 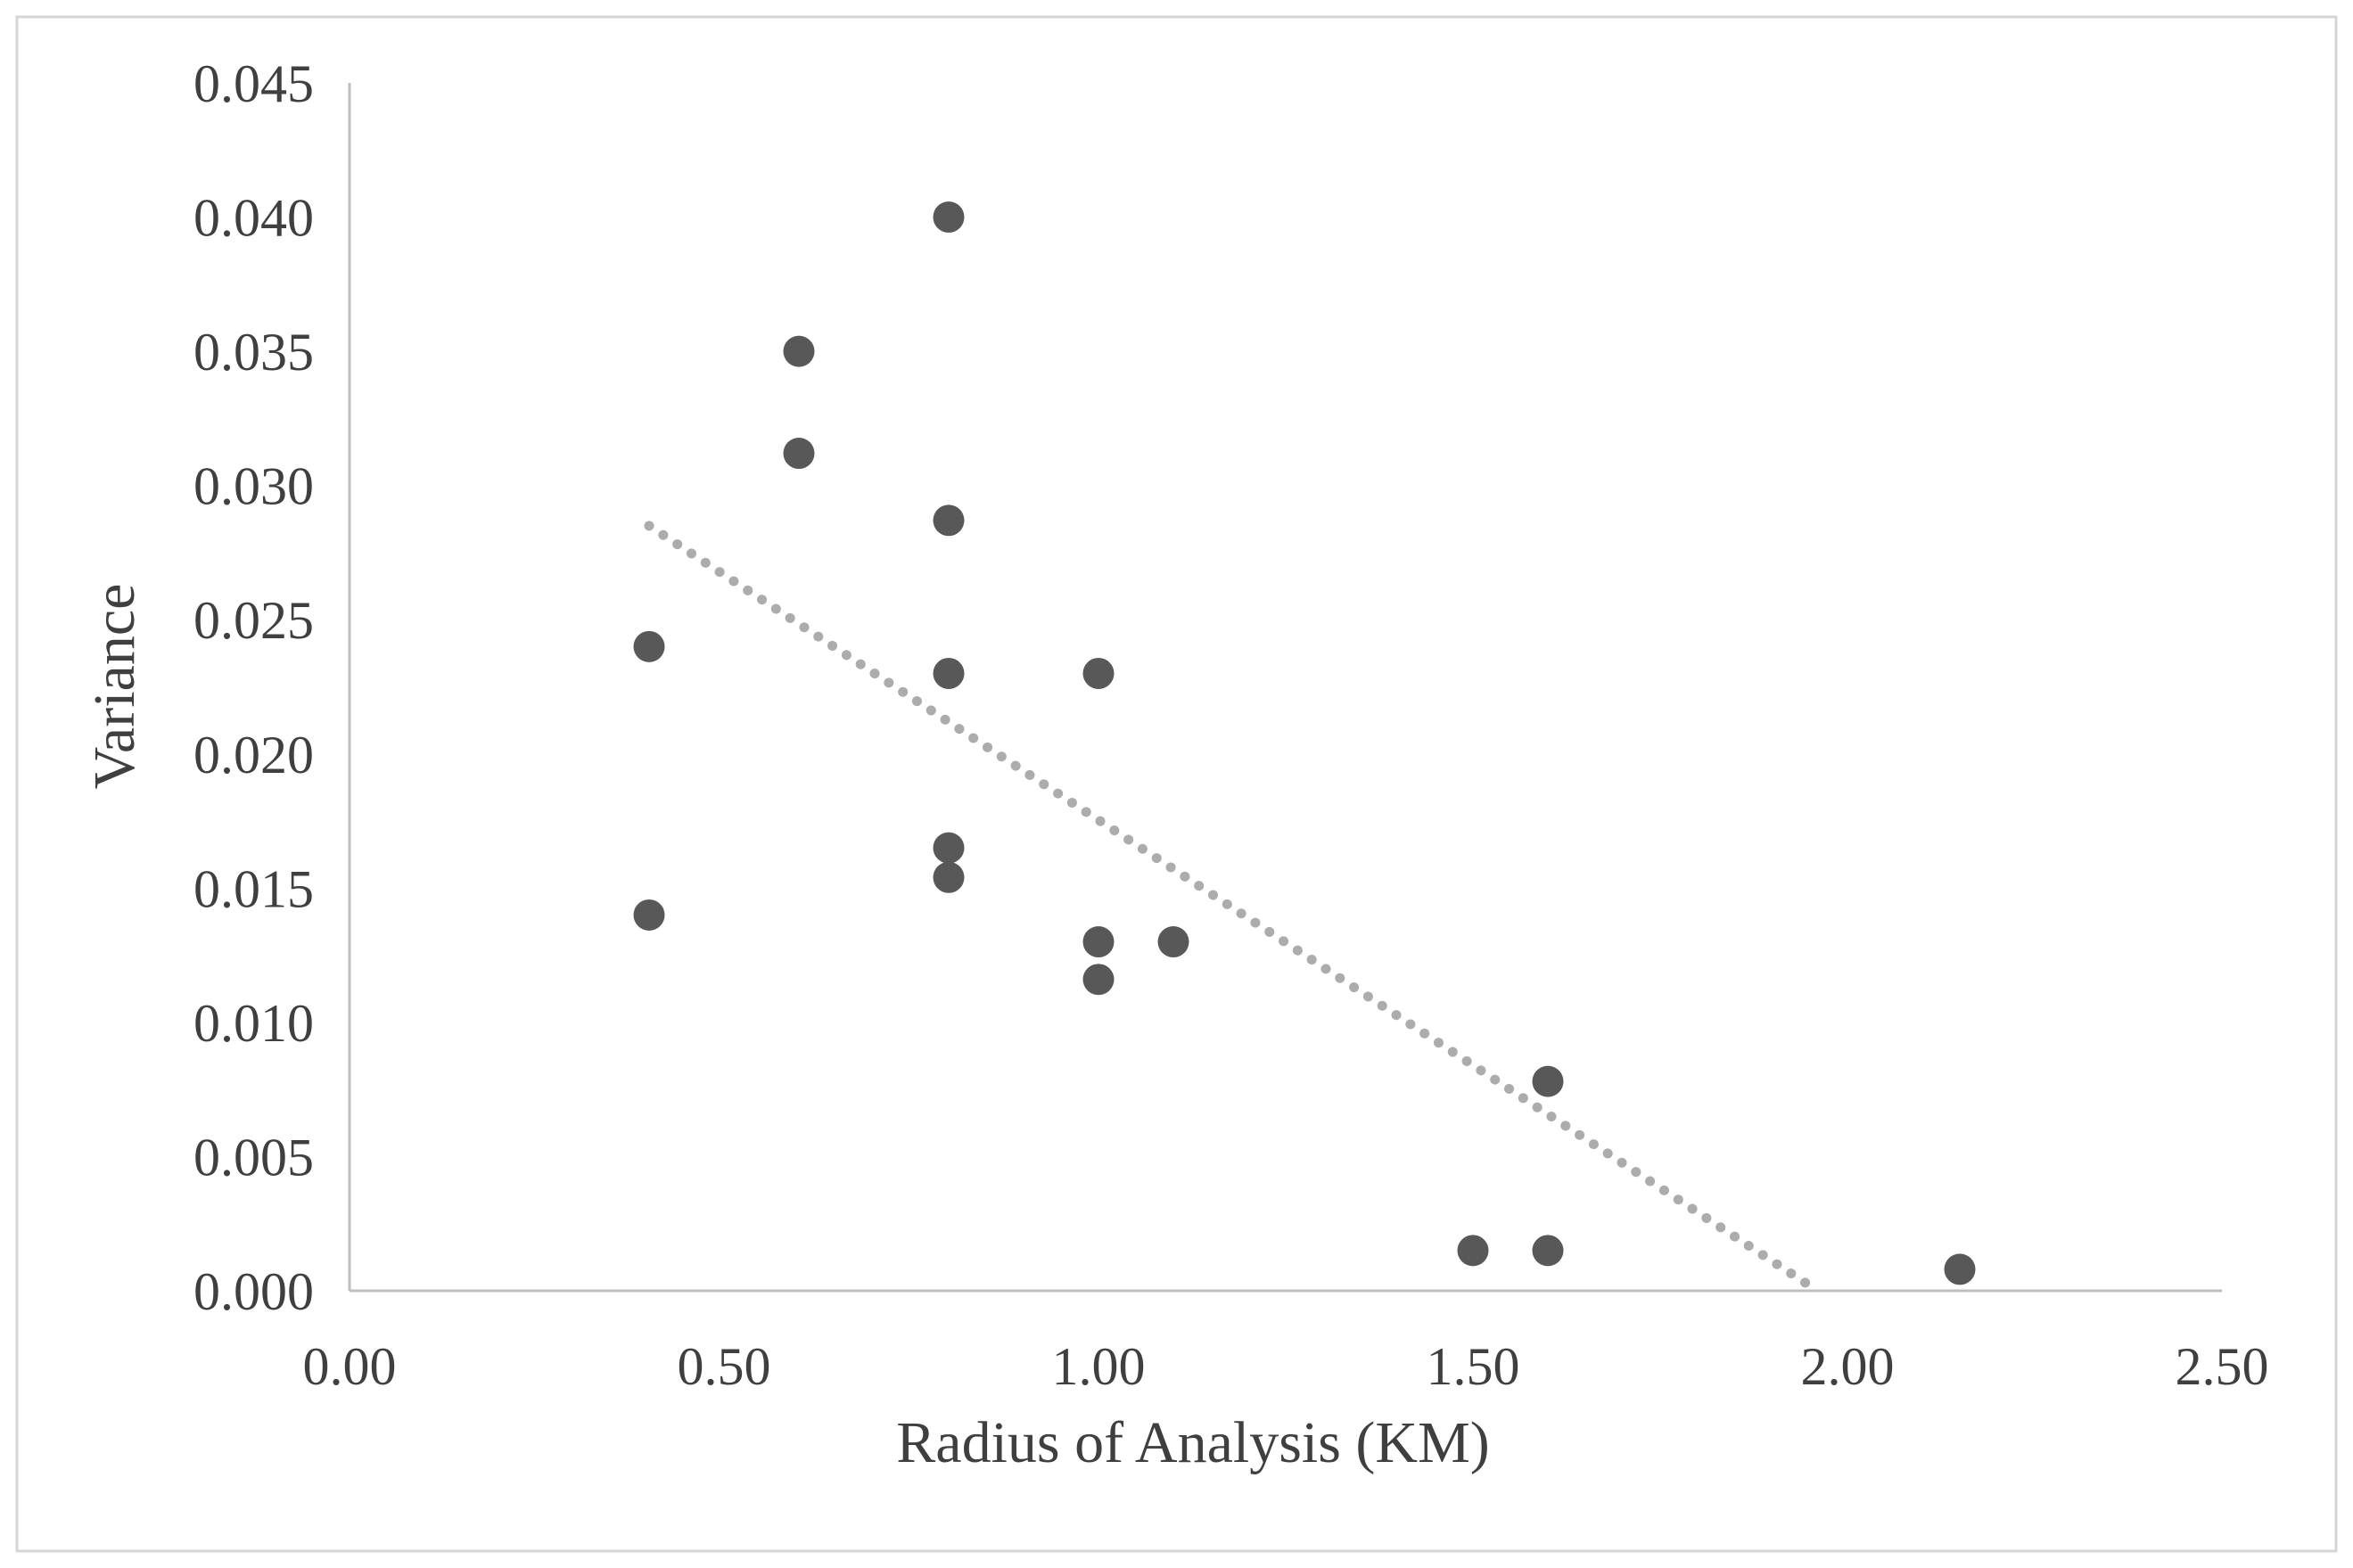 I want to click on y-tick-label: 0.010, so click(x=253, y=1024).